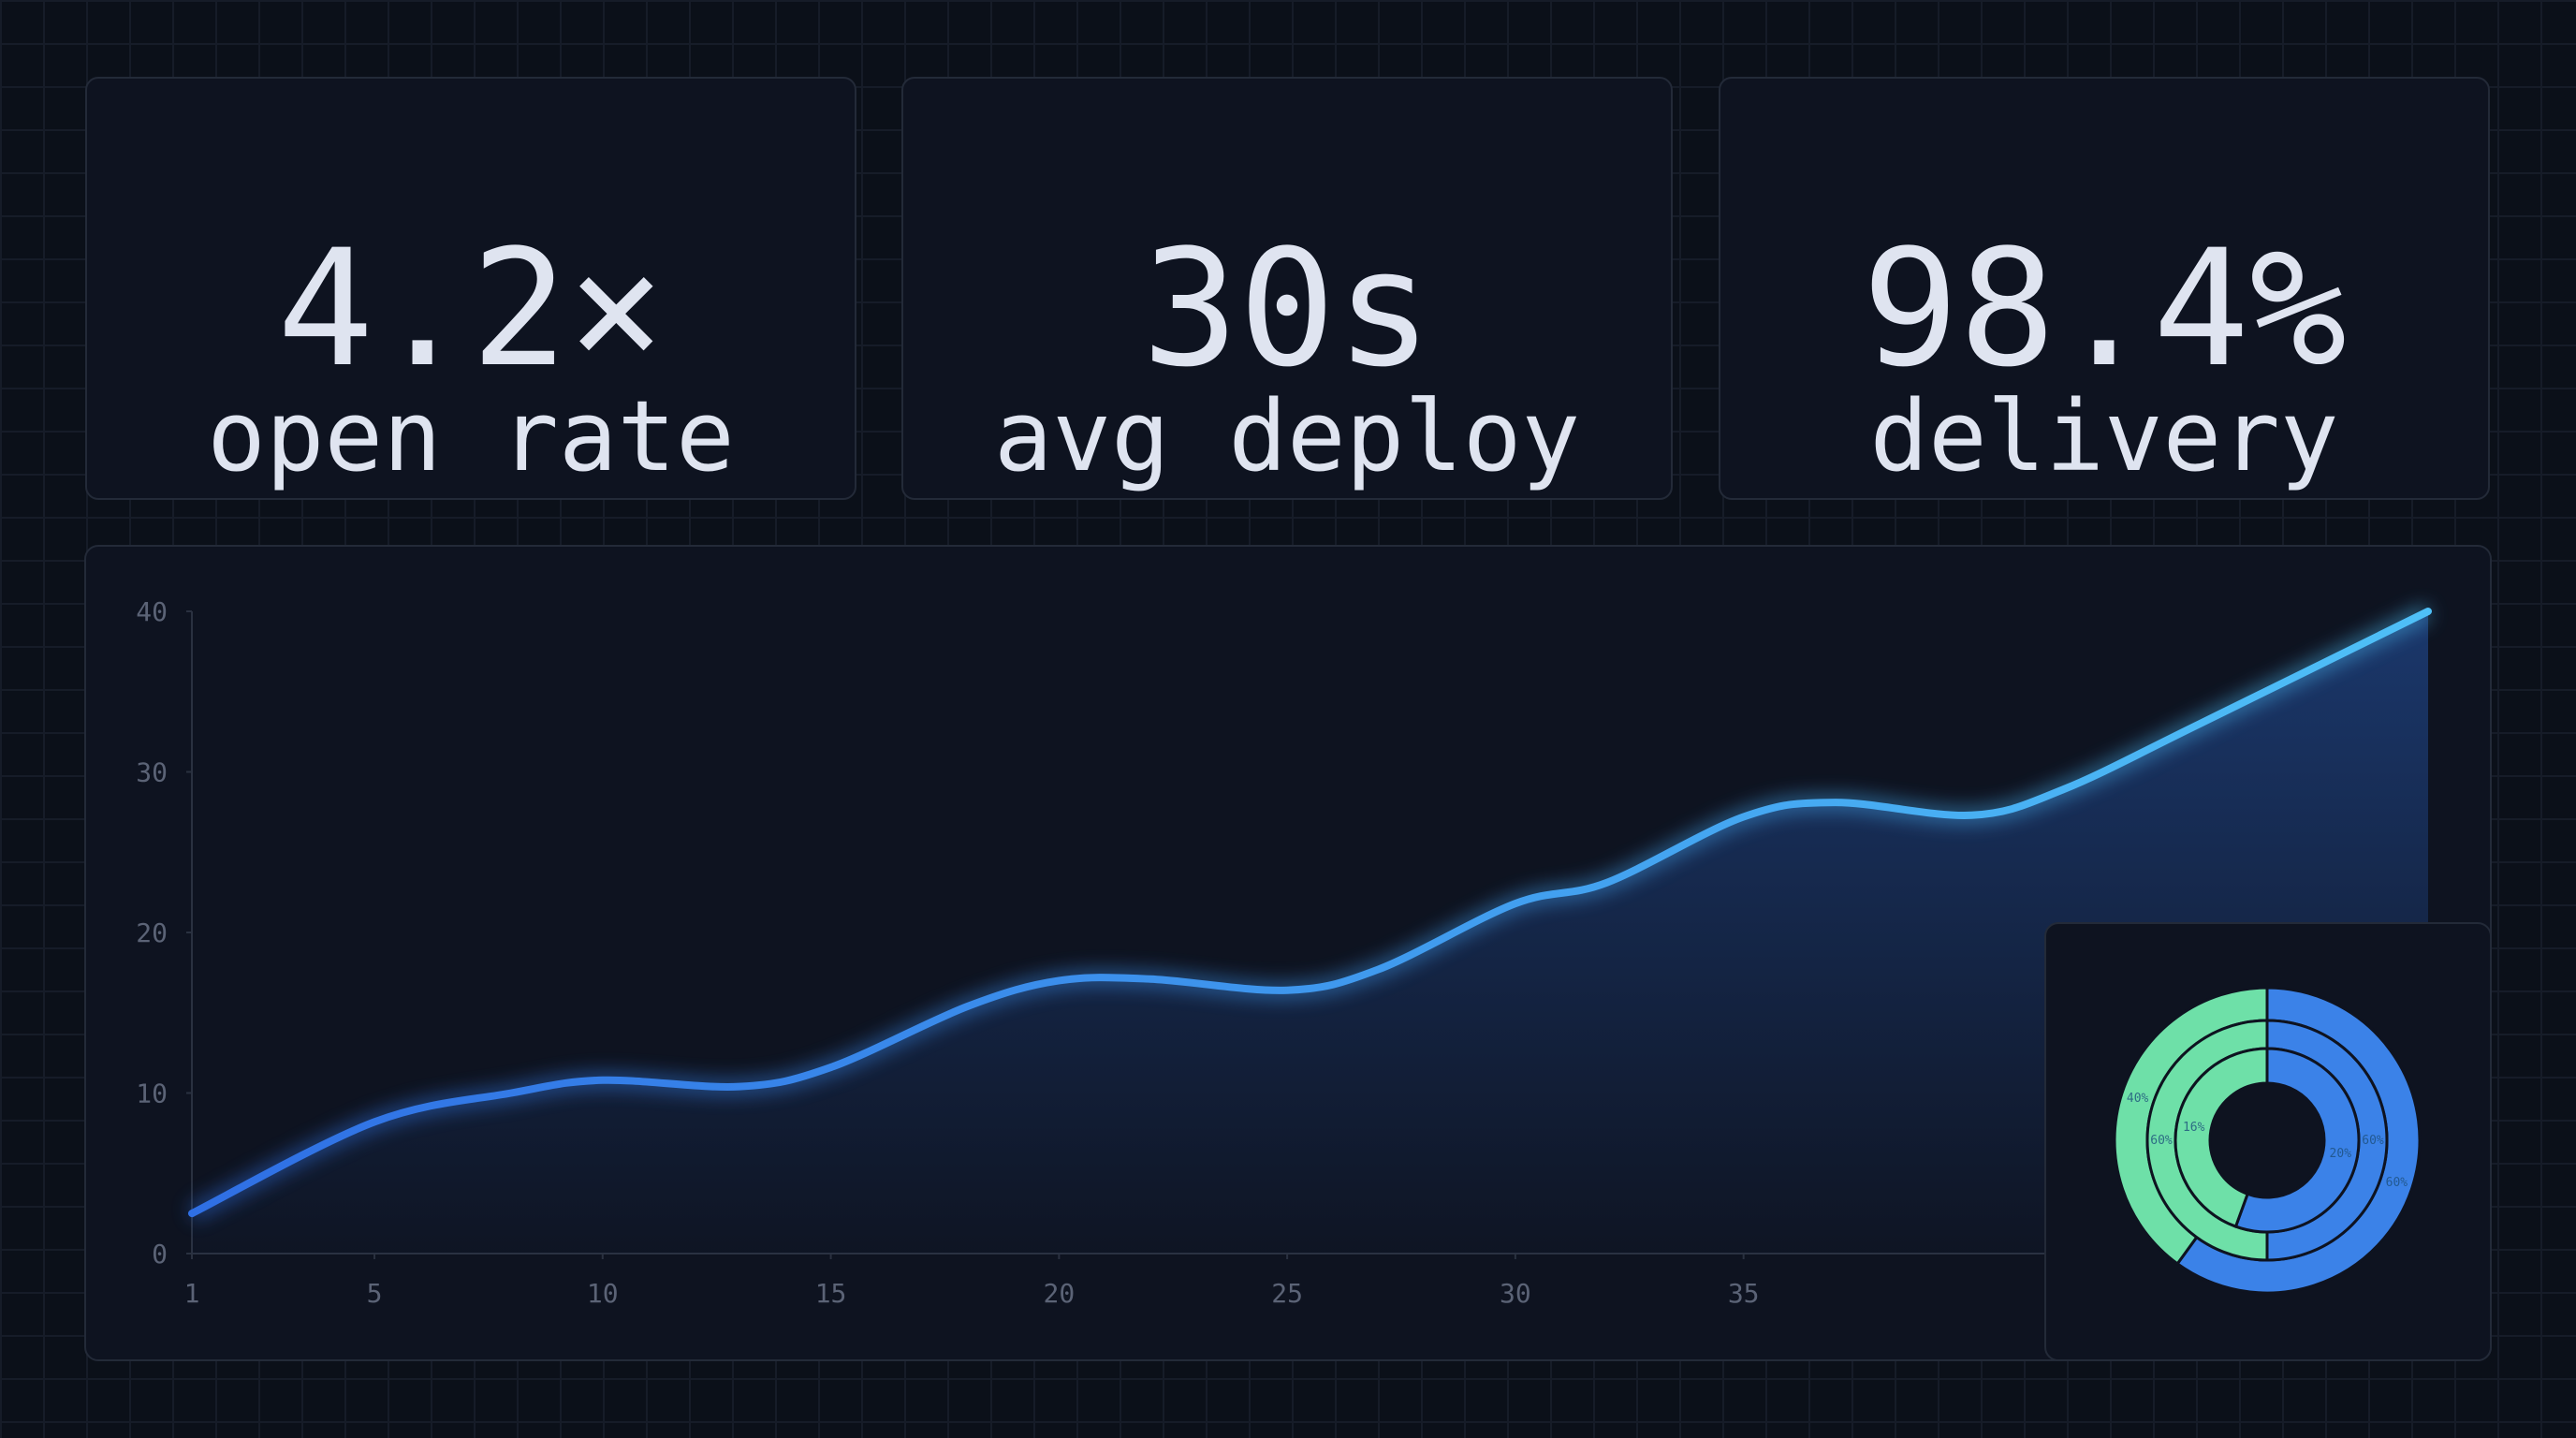 This screenshot has width=2576, height=1438. I want to click on stat-card: 4.2× open rate, so click(470, 288).